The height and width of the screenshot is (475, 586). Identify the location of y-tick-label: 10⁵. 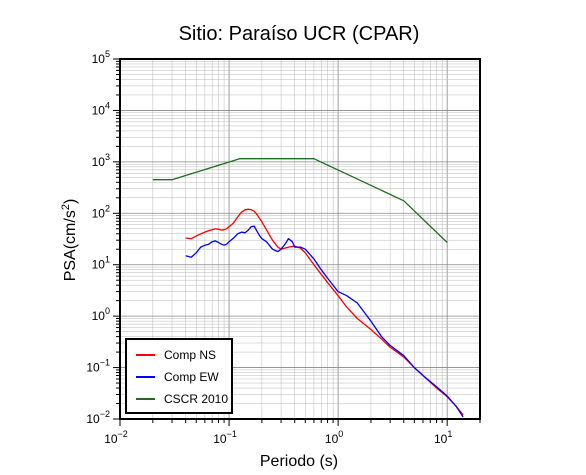
(101, 57).